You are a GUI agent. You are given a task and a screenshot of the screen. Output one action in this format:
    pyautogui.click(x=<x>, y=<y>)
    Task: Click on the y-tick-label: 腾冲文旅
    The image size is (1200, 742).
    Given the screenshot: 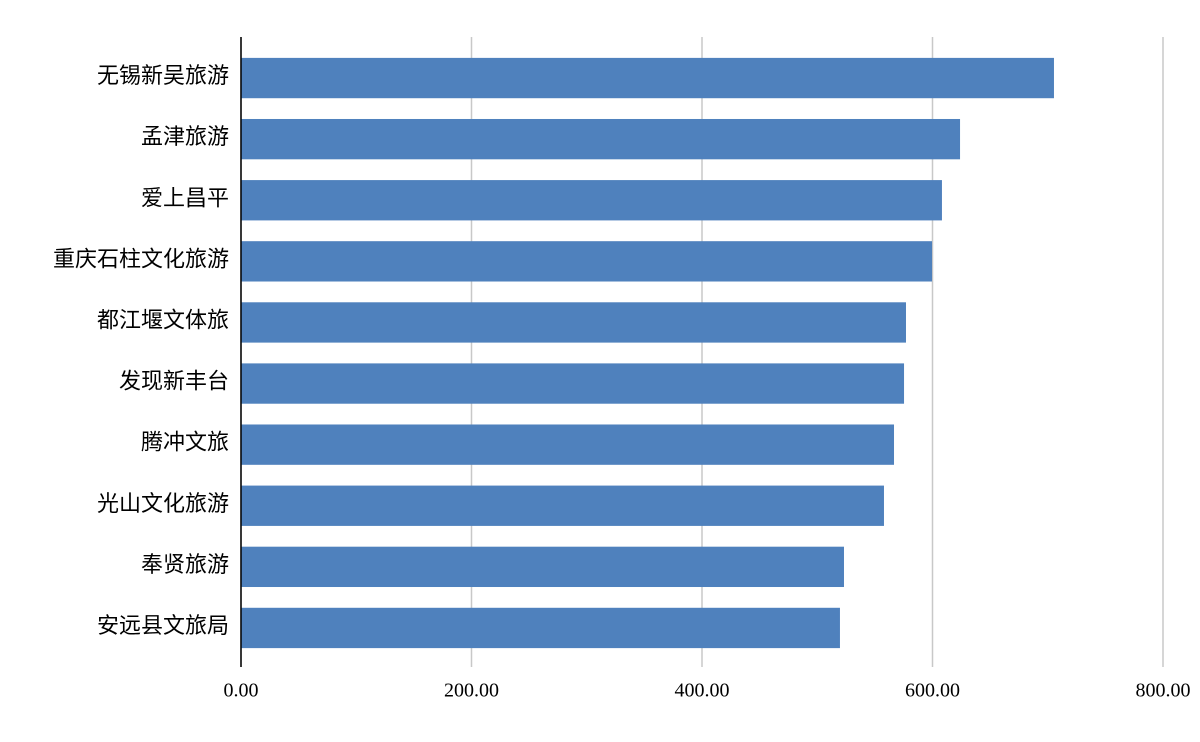 What is the action you would take?
    pyautogui.click(x=185, y=442)
    